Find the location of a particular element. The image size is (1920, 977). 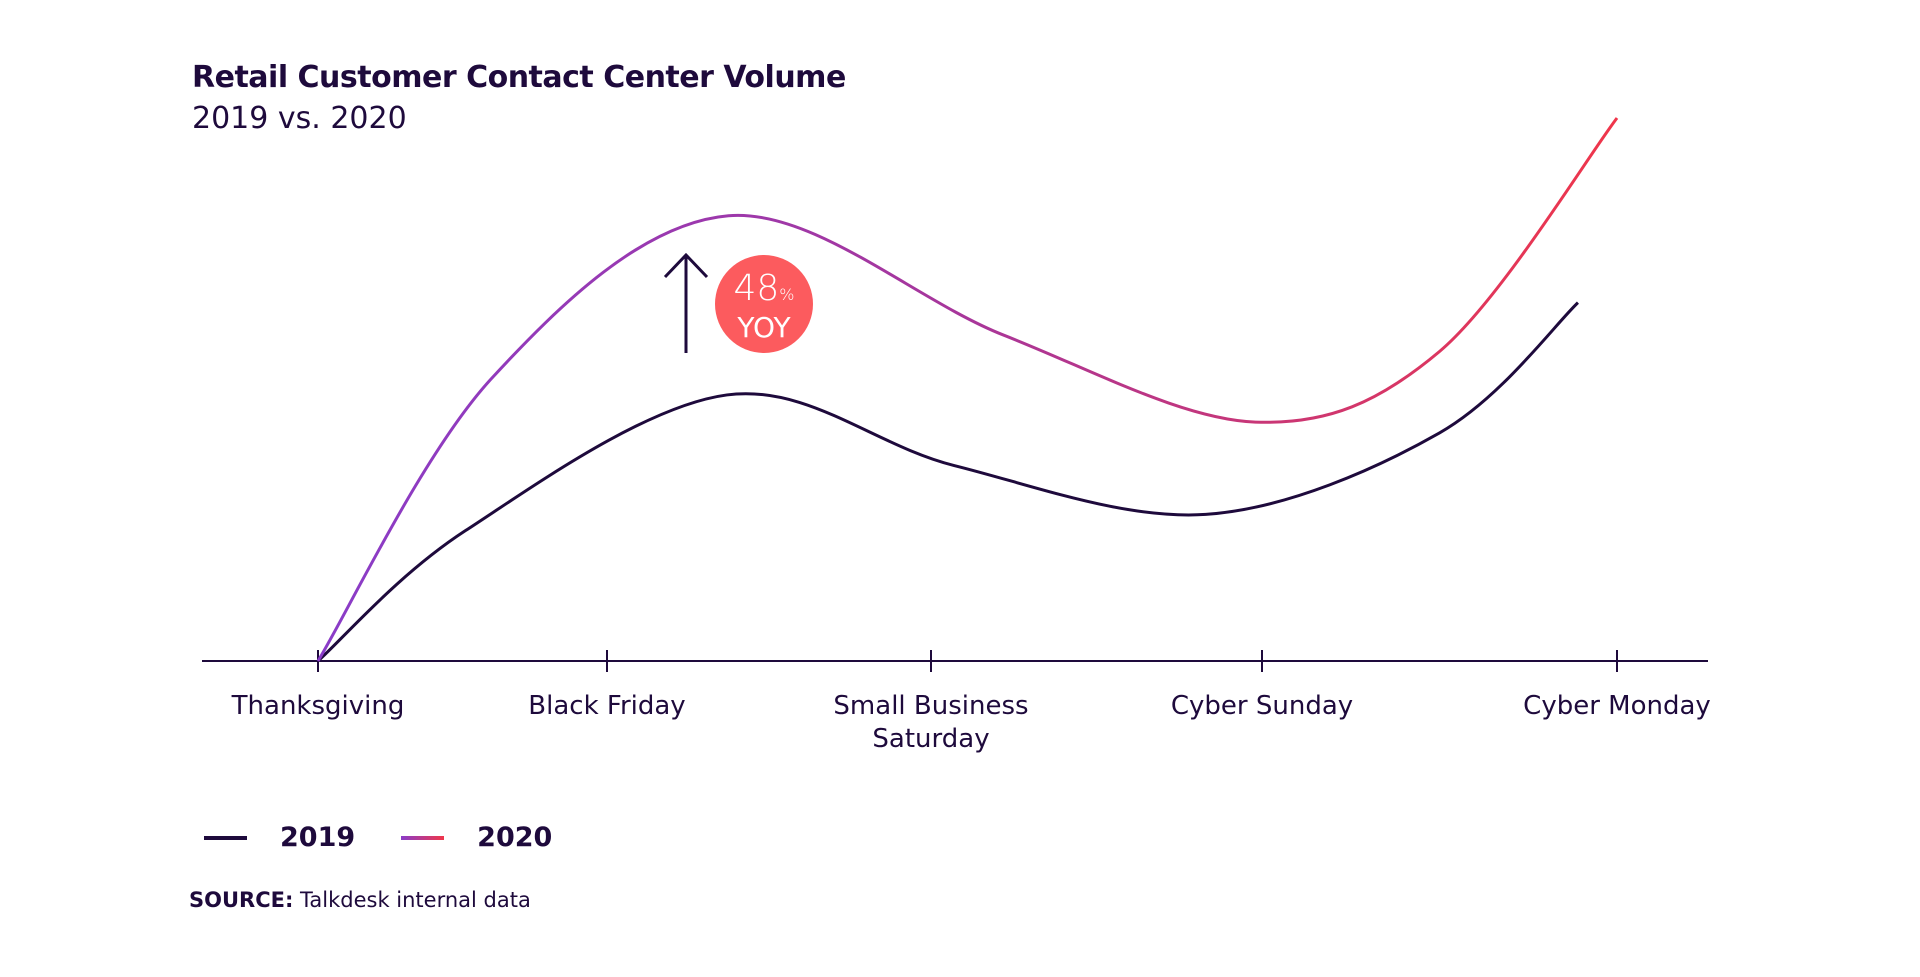

legend: 2019 2020 is located at coordinates (401, 837).